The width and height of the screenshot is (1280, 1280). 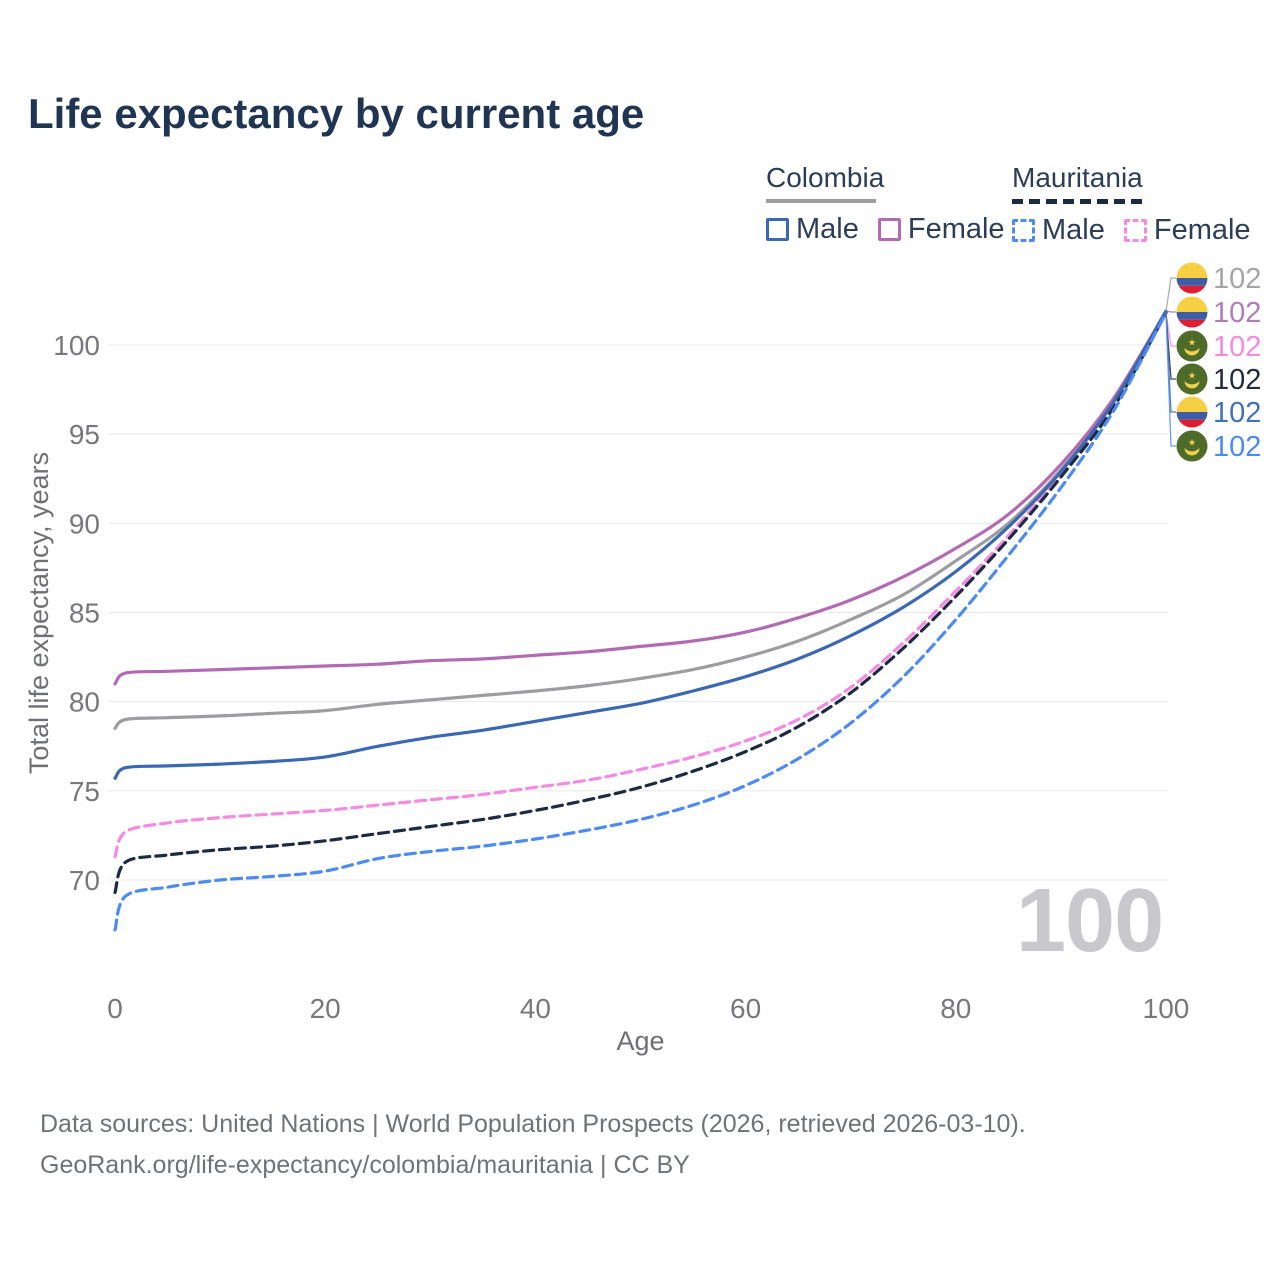 I want to click on legend-mauritania-label: Mauritania, so click(x=1077, y=177).